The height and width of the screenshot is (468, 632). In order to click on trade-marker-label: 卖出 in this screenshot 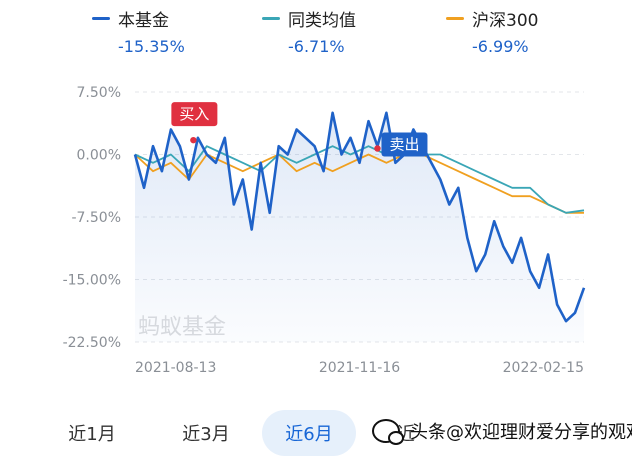, I will do `click(404, 145)`.